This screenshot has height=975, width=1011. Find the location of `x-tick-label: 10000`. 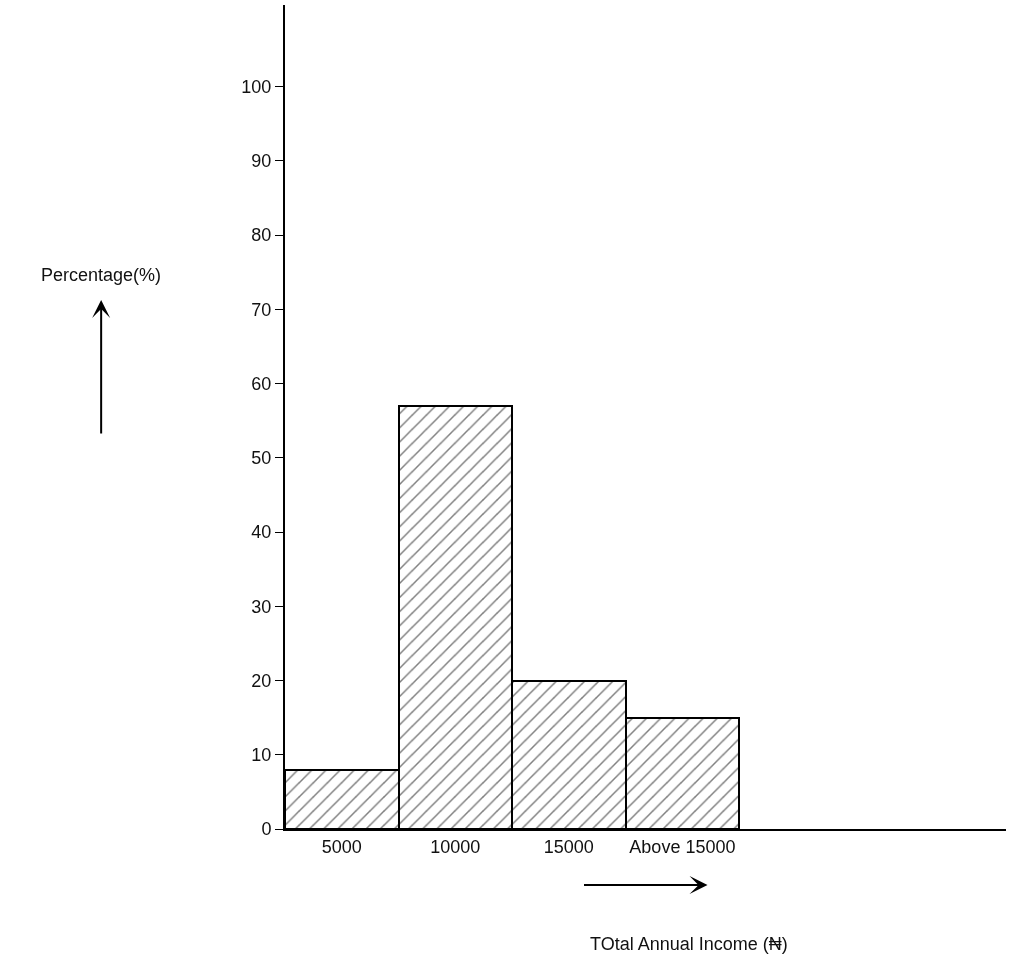

x-tick-label: 10000 is located at coordinates (455, 846).